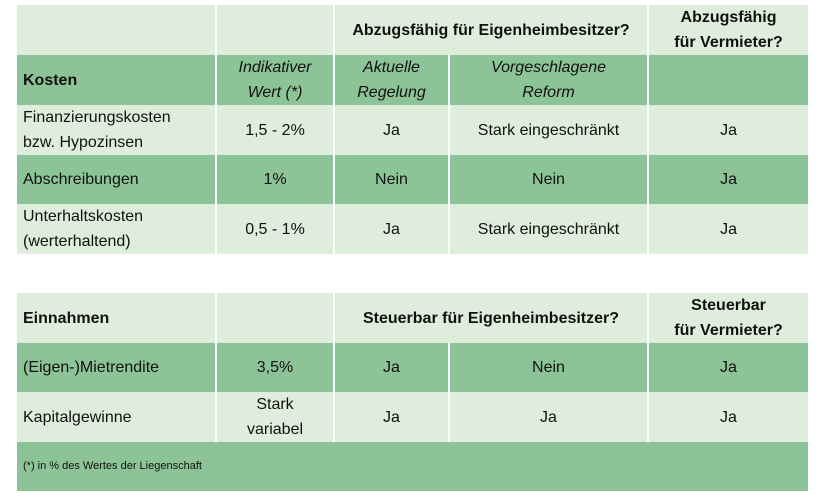  I want to click on table-row: Abschreibungen 1% Nein Nein Ja, so click(413, 179).